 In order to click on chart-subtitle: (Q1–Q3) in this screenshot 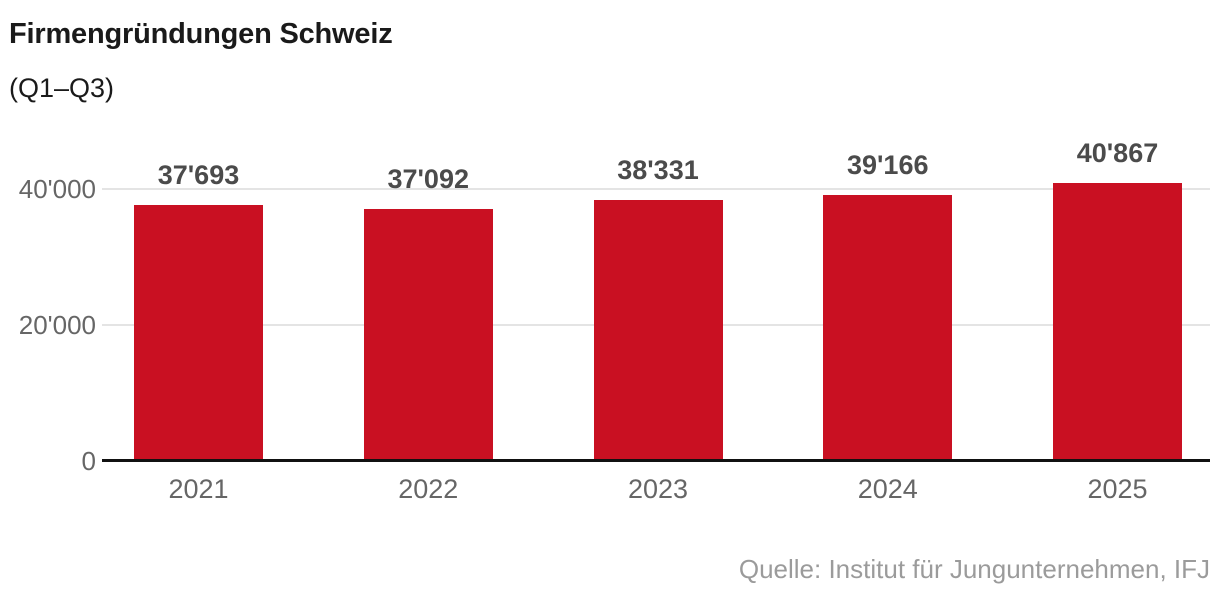, I will do `click(62, 88)`.